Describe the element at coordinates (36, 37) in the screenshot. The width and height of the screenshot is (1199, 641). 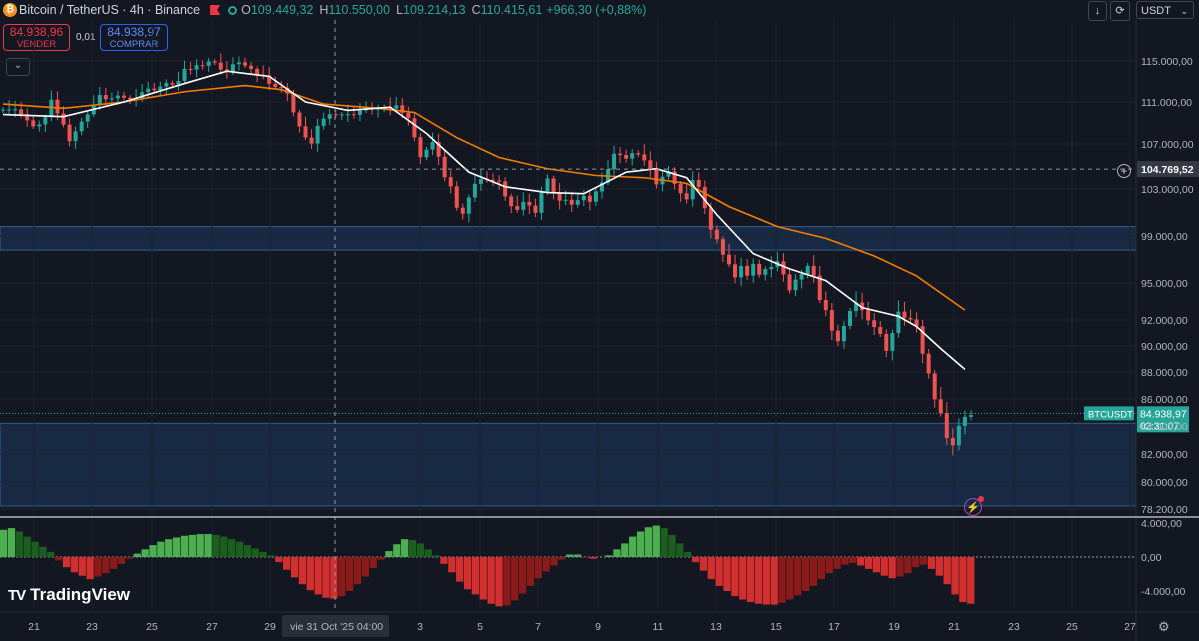
I see `sell-button: 84.938,96 VENDER` at that location.